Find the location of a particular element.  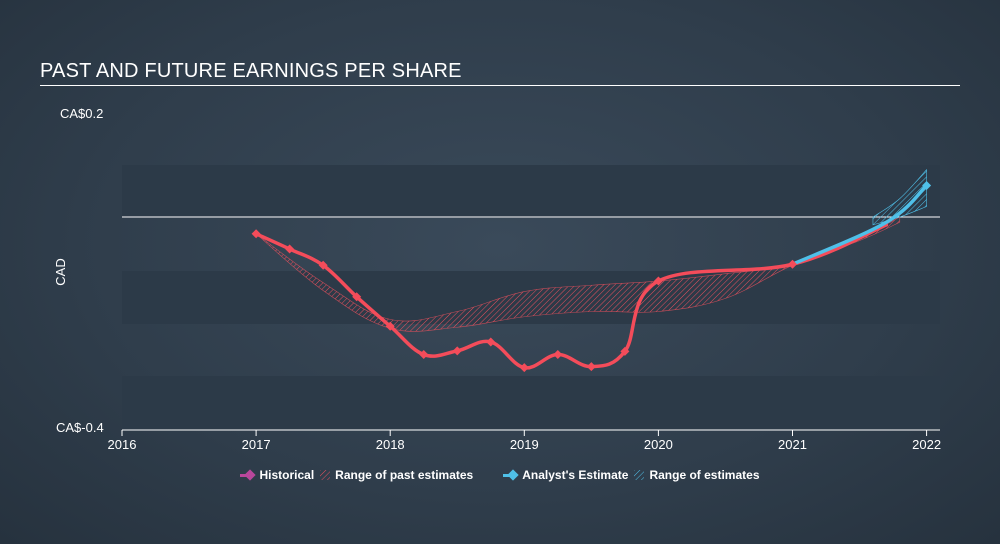

legend-estimate-label: Analyst's Estimate is located at coordinates (575, 475).